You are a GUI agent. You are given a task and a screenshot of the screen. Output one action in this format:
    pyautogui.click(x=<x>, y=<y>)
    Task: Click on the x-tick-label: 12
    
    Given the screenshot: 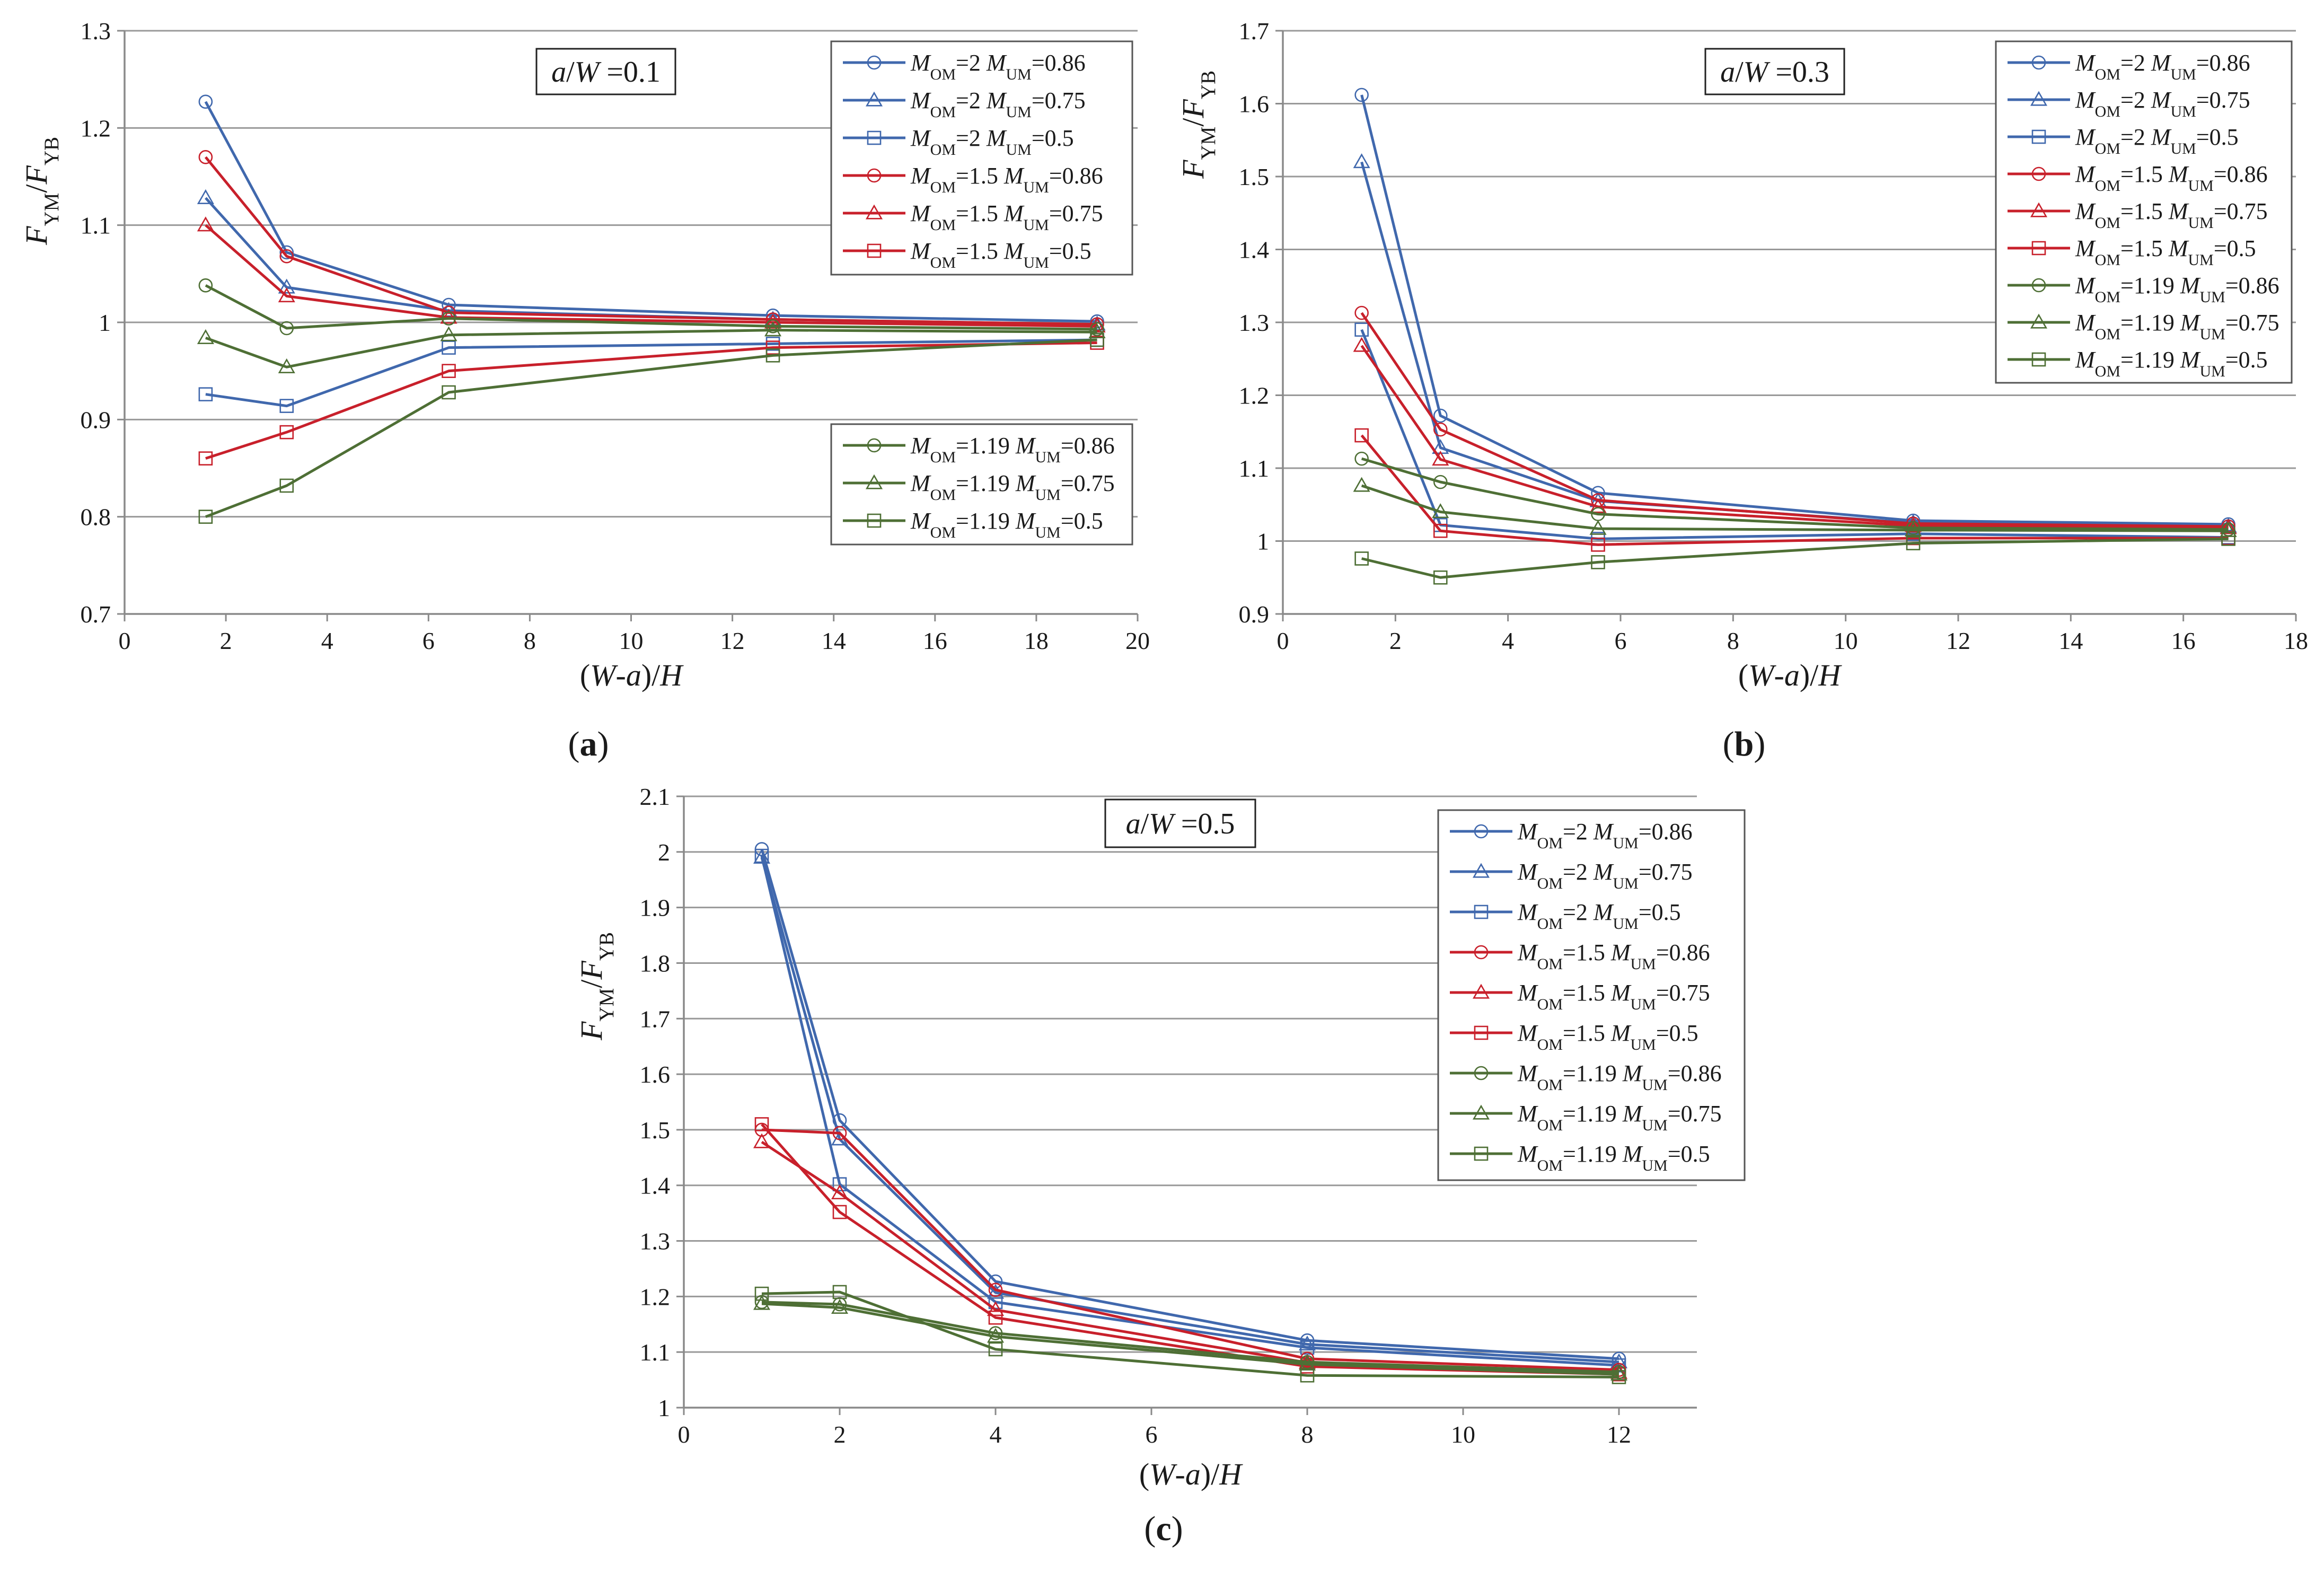 What is the action you would take?
    pyautogui.click(x=1619, y=1434)
    